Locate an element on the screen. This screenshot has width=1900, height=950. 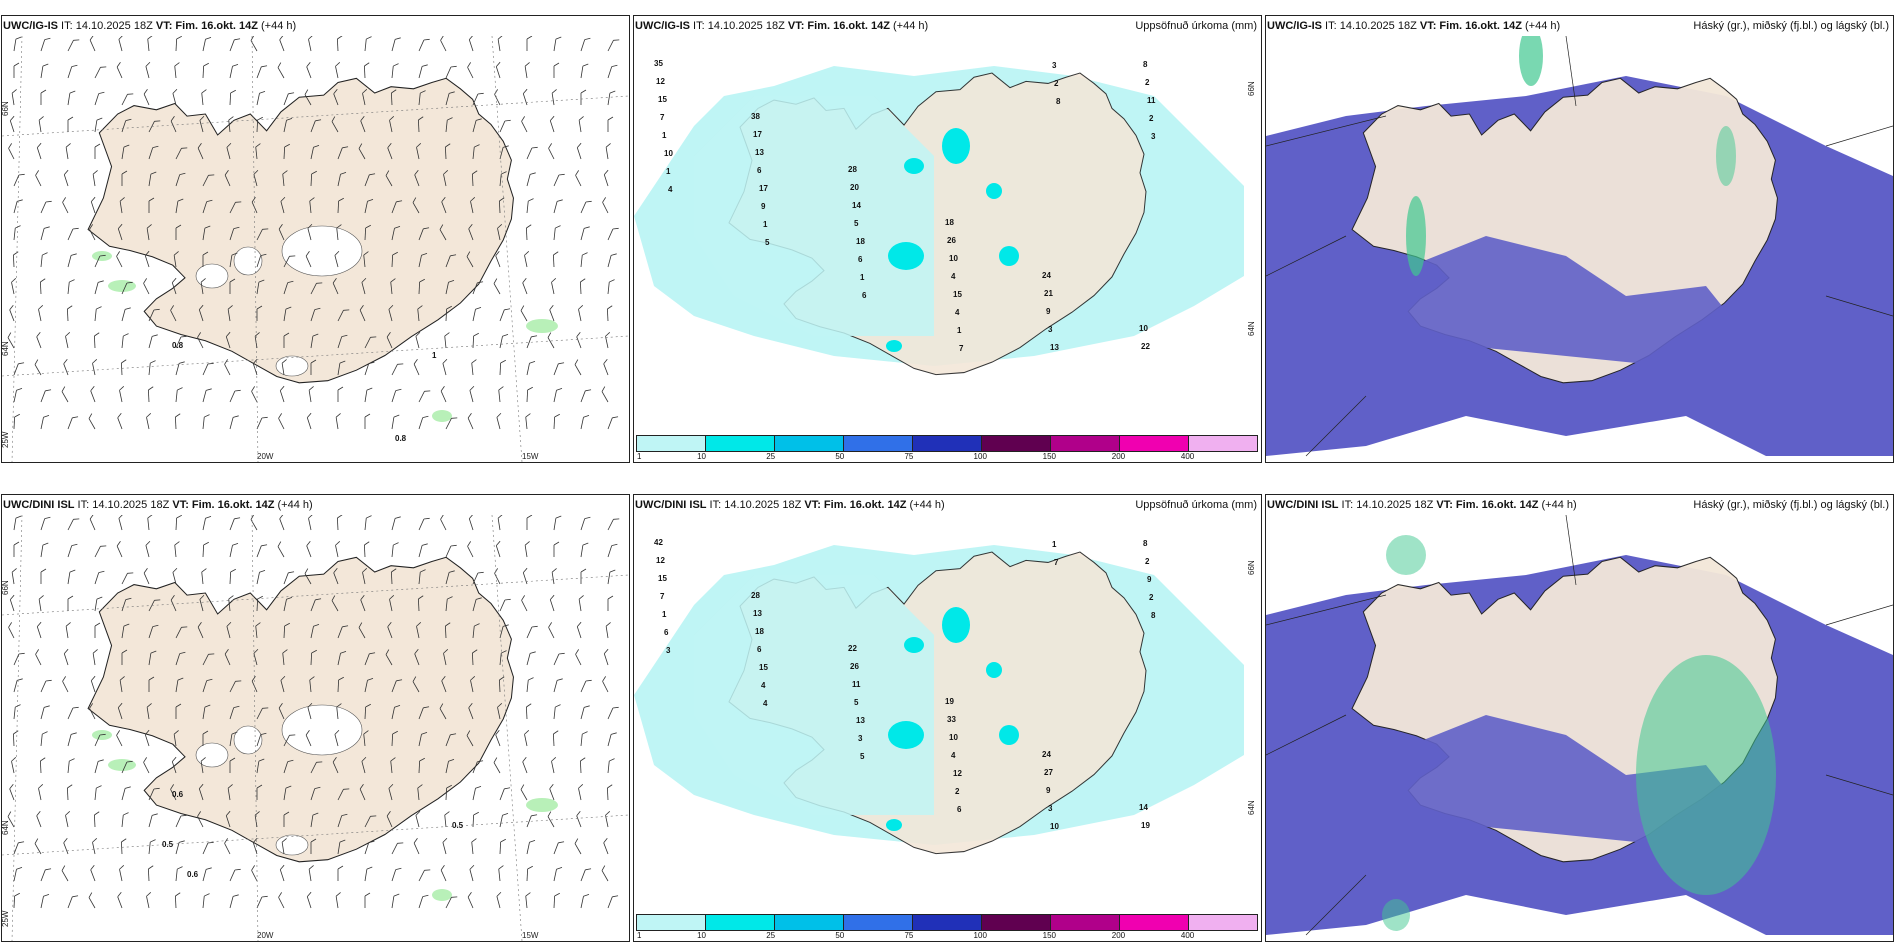
longitude-label: 20W is located at coordinates (265, 456).